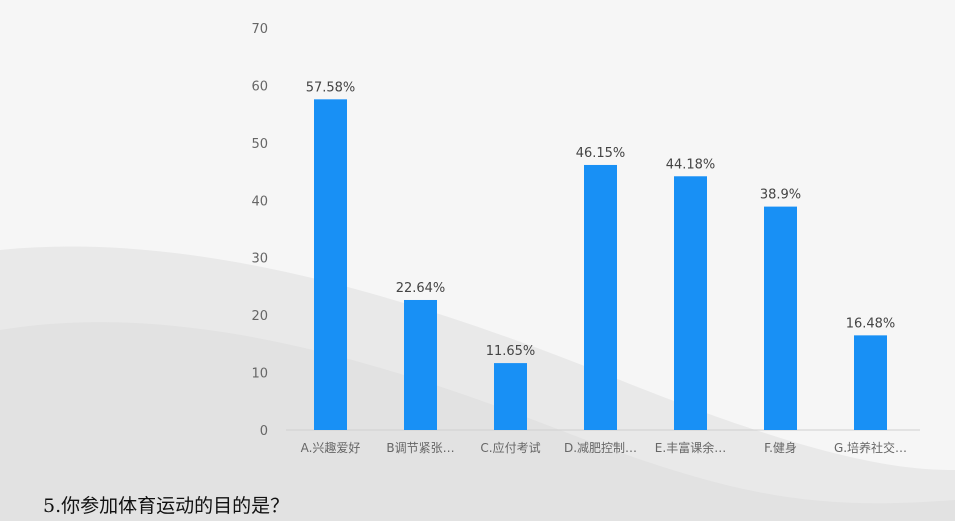  I want to click on data-label: 16.48%, so click(871, 323).